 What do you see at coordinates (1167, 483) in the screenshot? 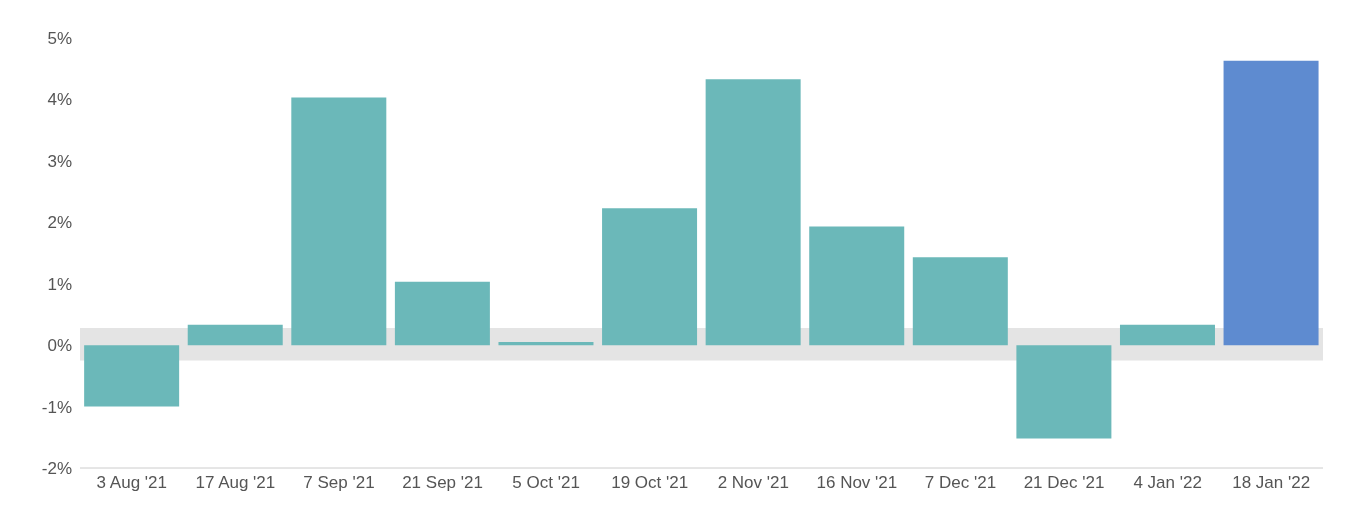
I see `x-tick-label: 4 Jan '22` at bounding box center [1167, 483].